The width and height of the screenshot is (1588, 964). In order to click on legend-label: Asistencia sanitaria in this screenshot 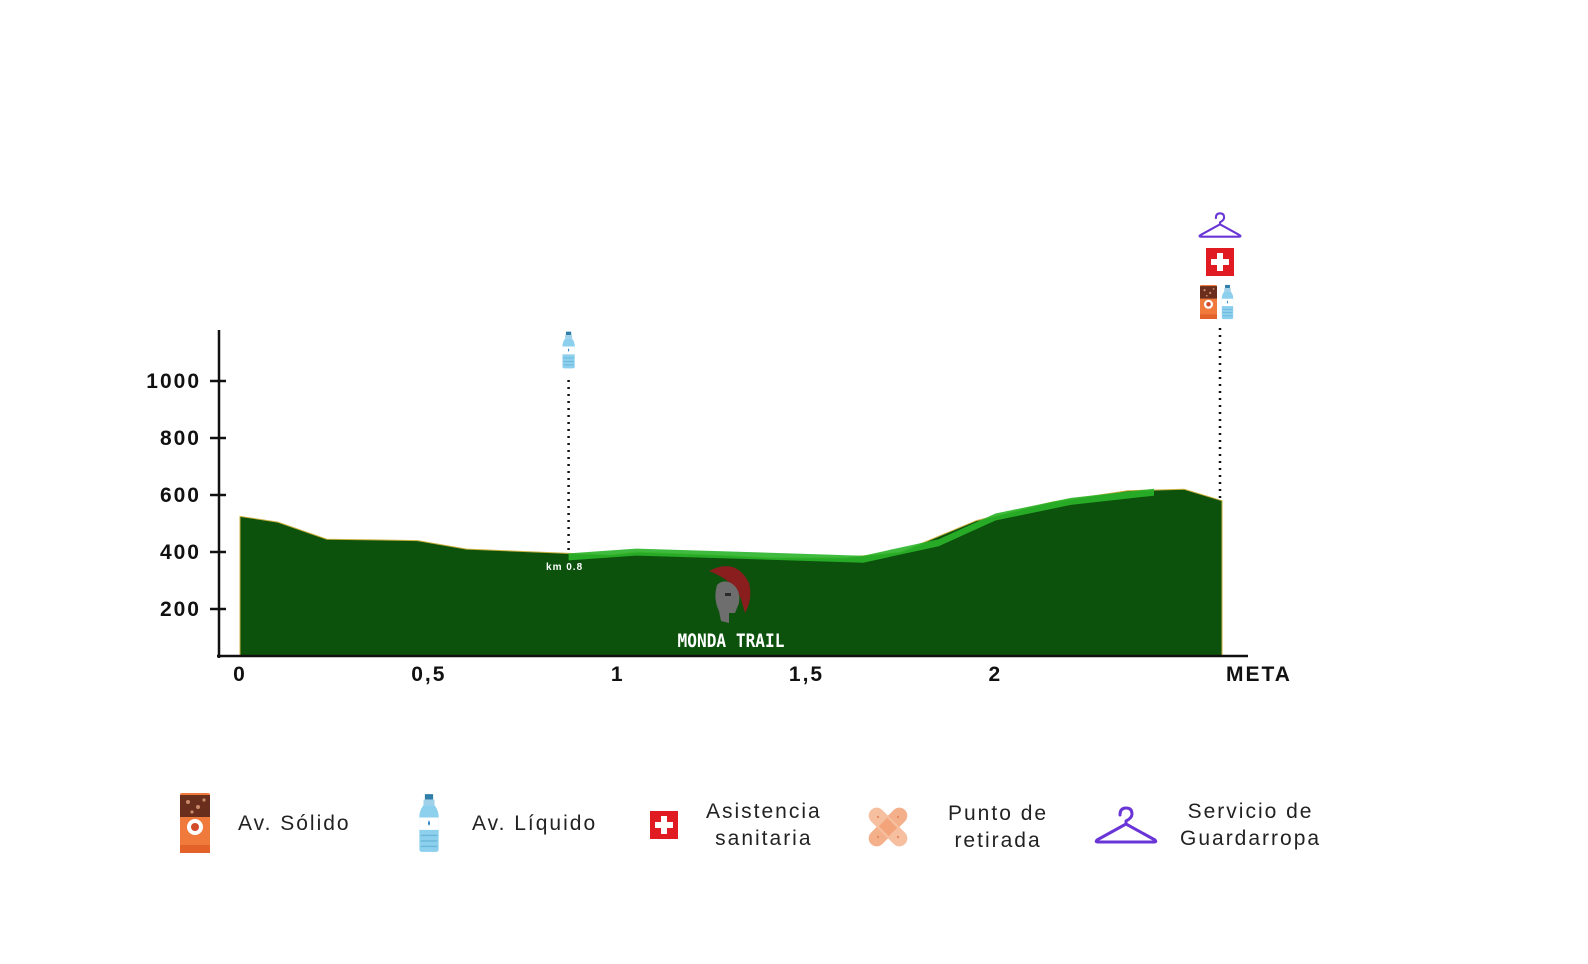, I will do `click(764, 825)`.